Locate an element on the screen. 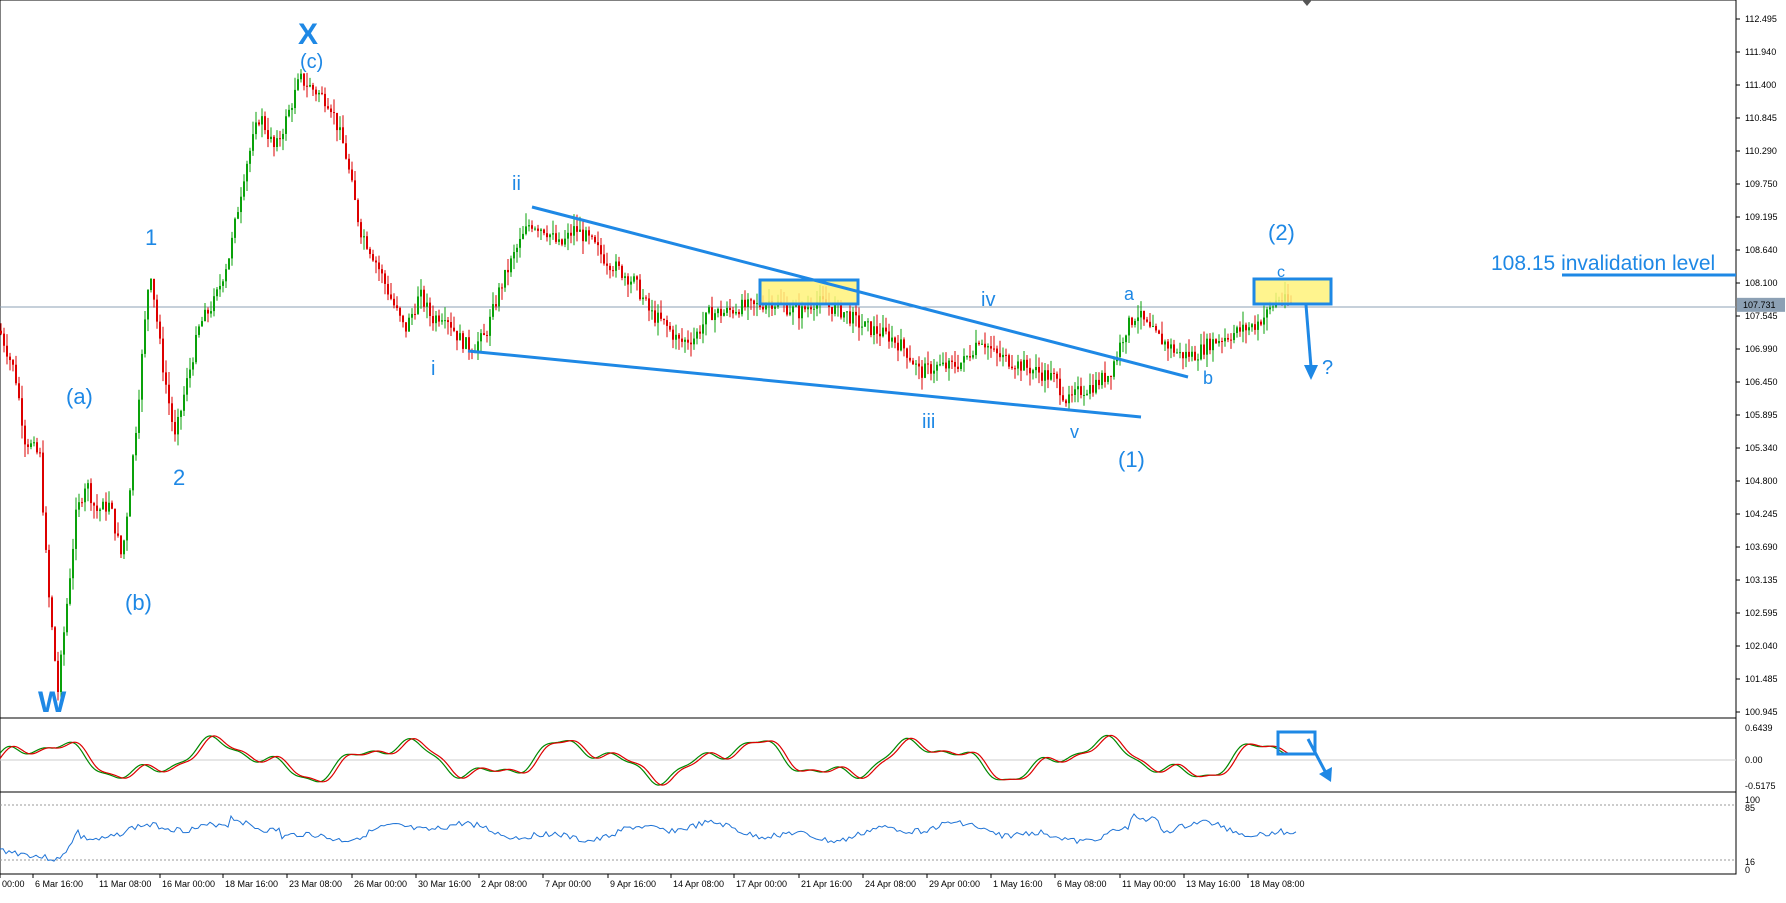 The image size is (1786, 903). time-tick-label: 11 Mar 08:00 is located at coordinates (125, 884).